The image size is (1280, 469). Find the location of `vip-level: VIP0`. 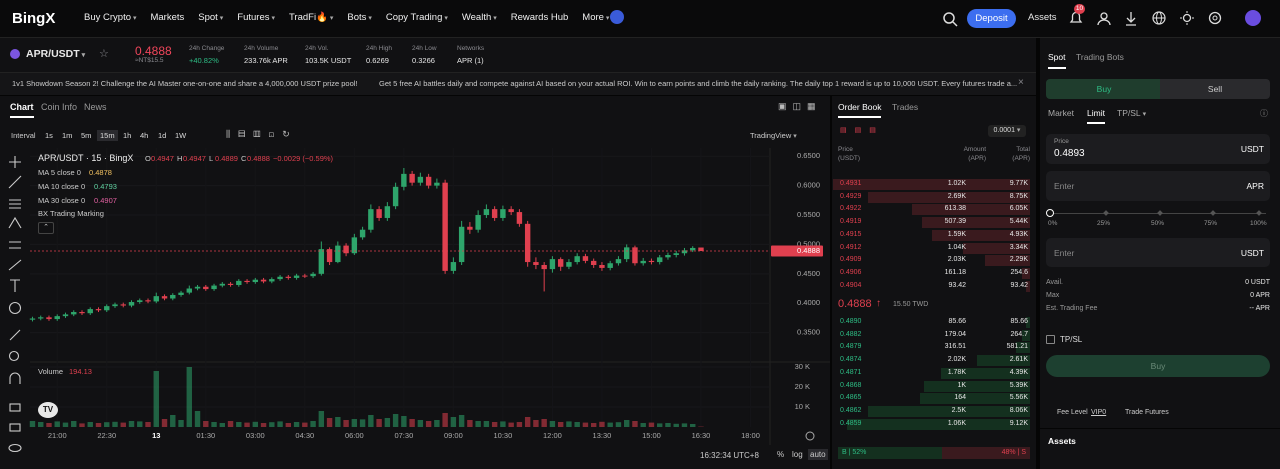

vip-level: VIP0 is located at coordinates (1099, 412).